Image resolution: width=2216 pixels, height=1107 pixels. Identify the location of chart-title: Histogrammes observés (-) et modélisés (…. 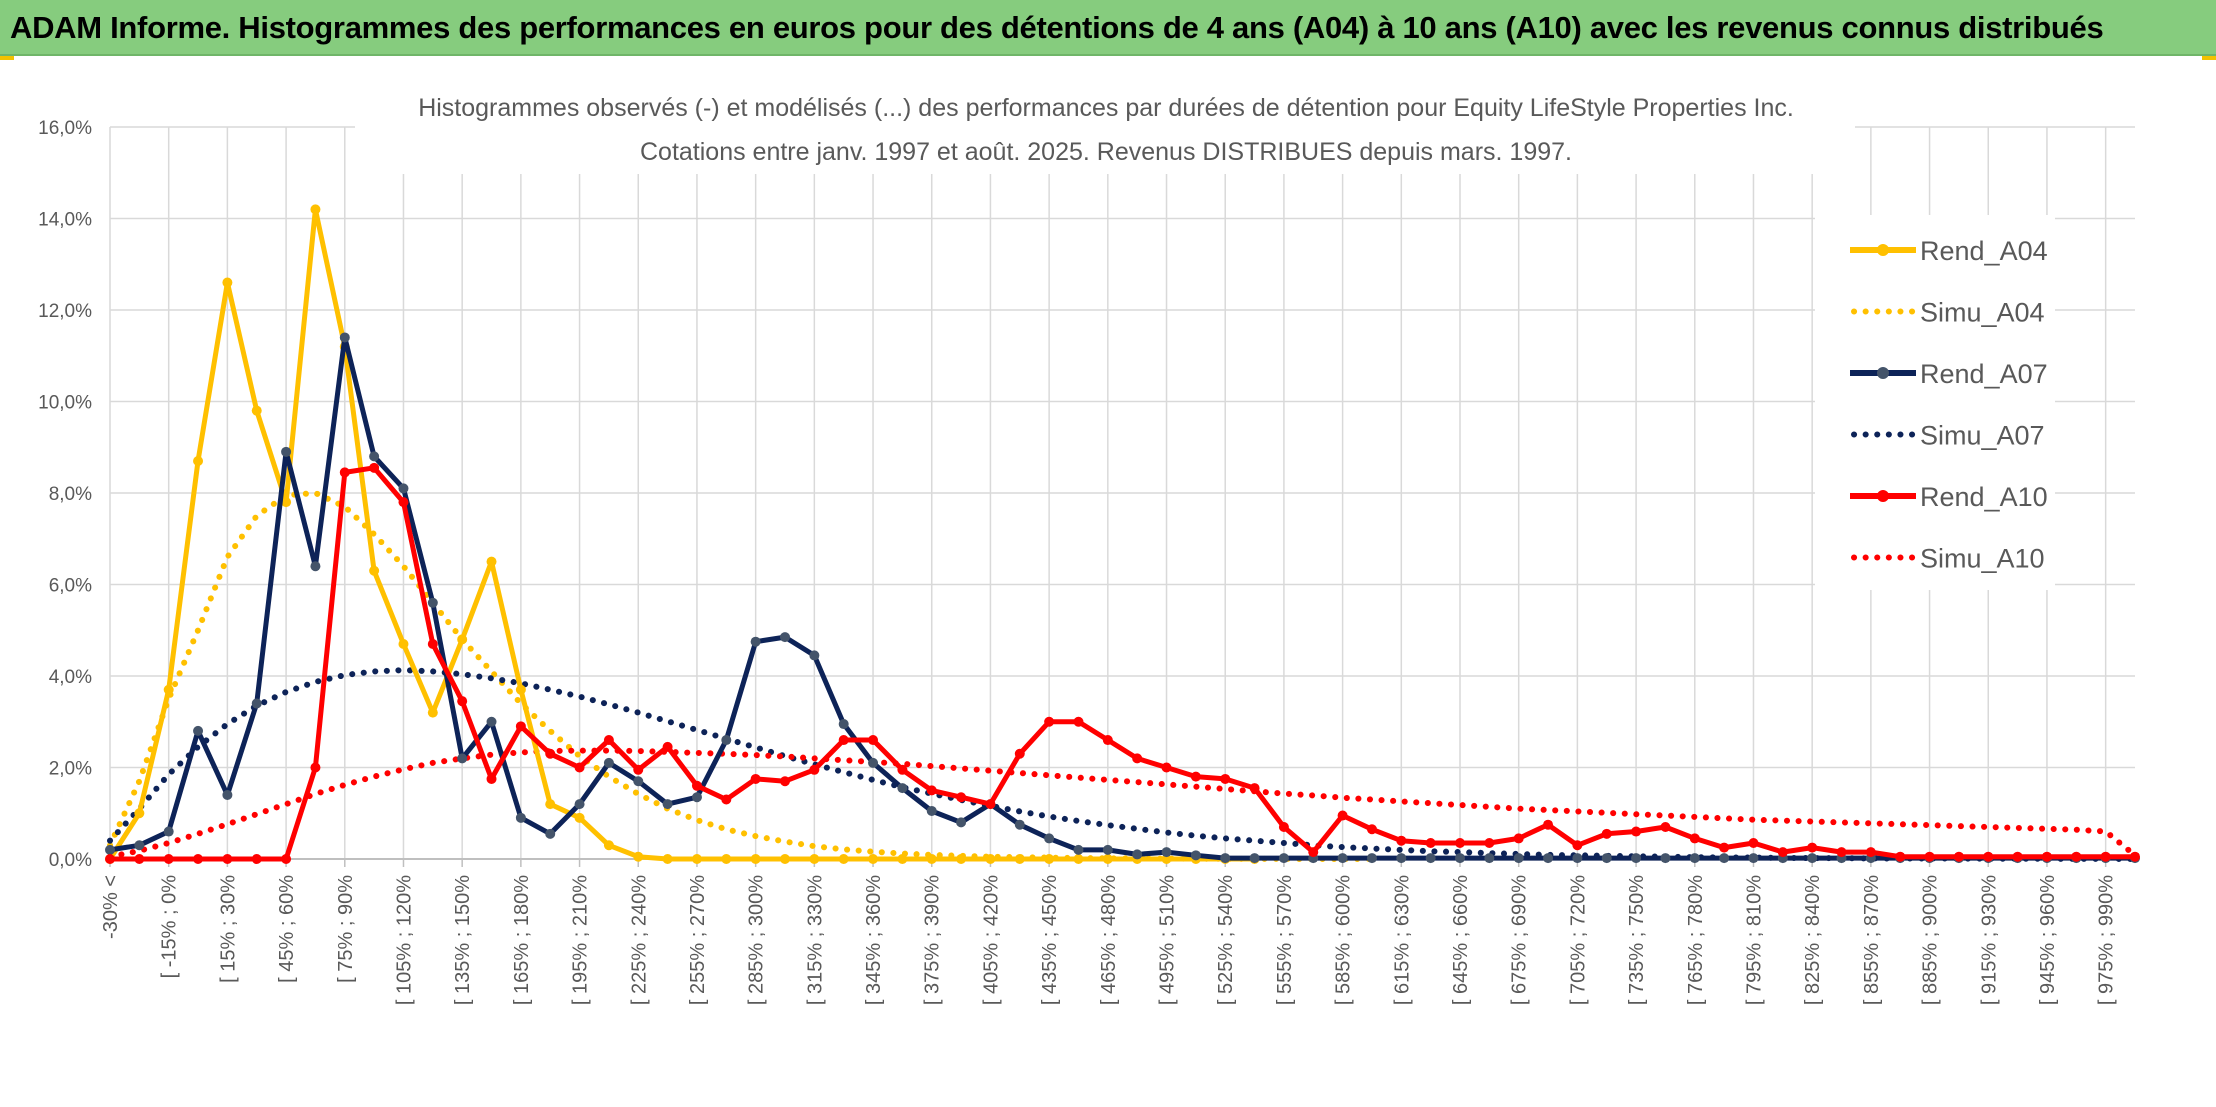
(1106, 108).